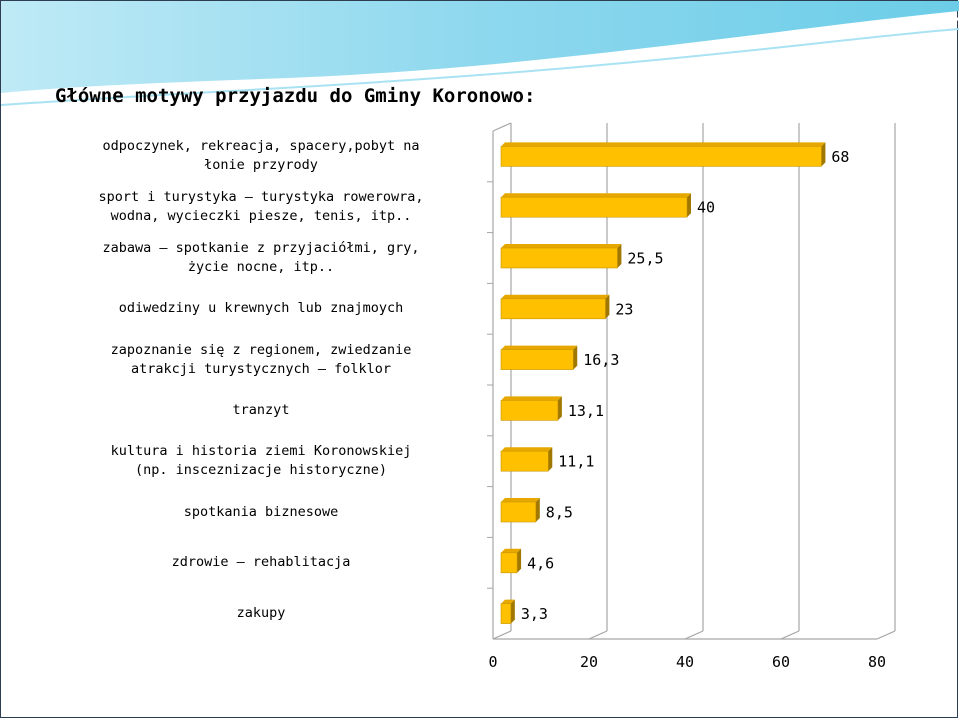 Image resolution: width=960 pixels, height=720 pixels. Describe the element at coordinates (261, 511) in the screenshot. I see `category-label: spotkania biznesowe` at that location.